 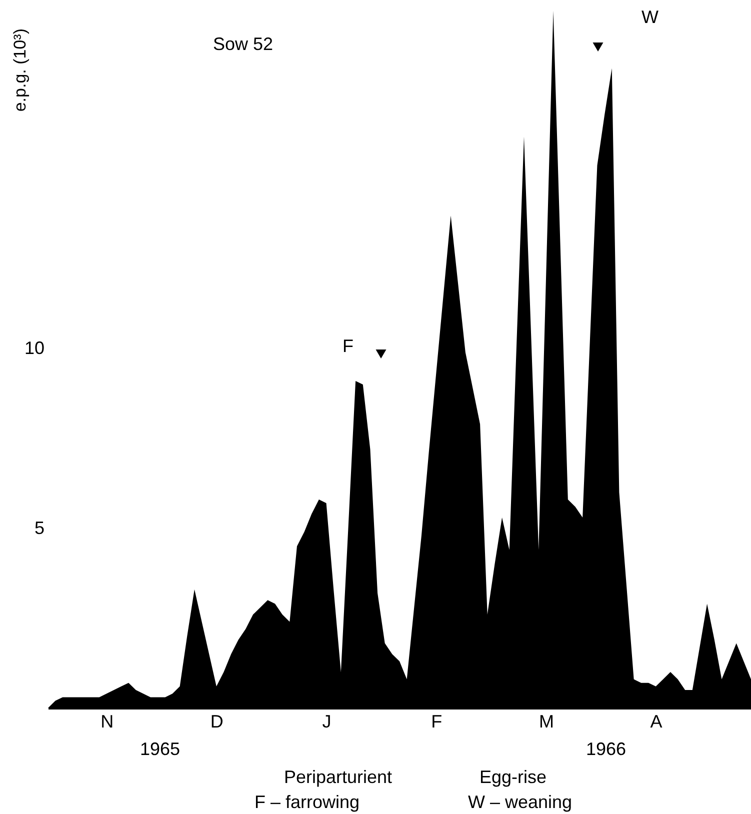 I want to click on y-tick-label: 10, so click(x=34, y=348).